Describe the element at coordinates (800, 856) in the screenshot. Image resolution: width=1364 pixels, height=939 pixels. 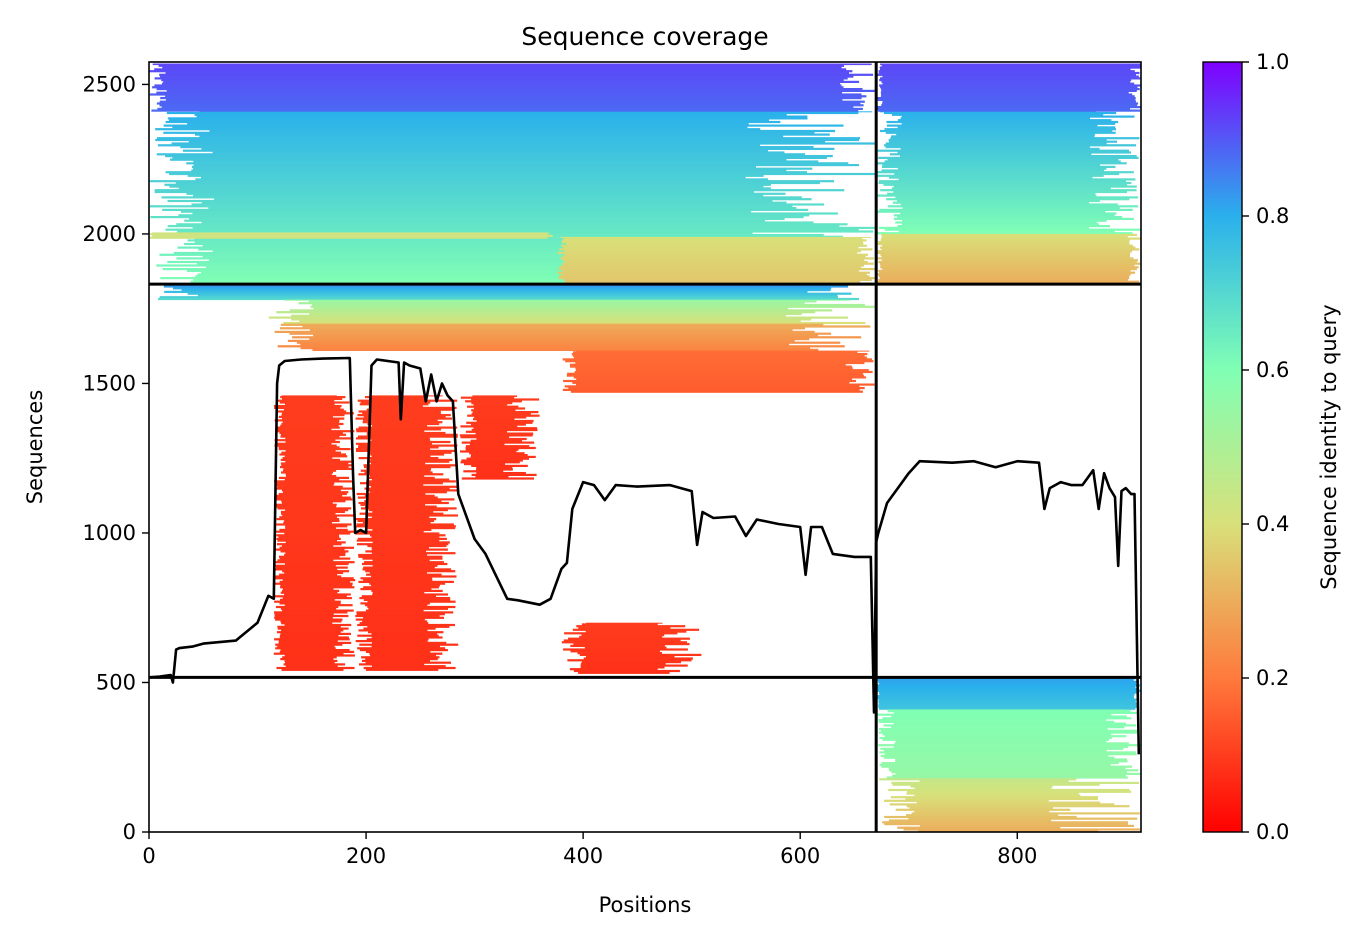
I see `x-tick-label: 600` at that location.